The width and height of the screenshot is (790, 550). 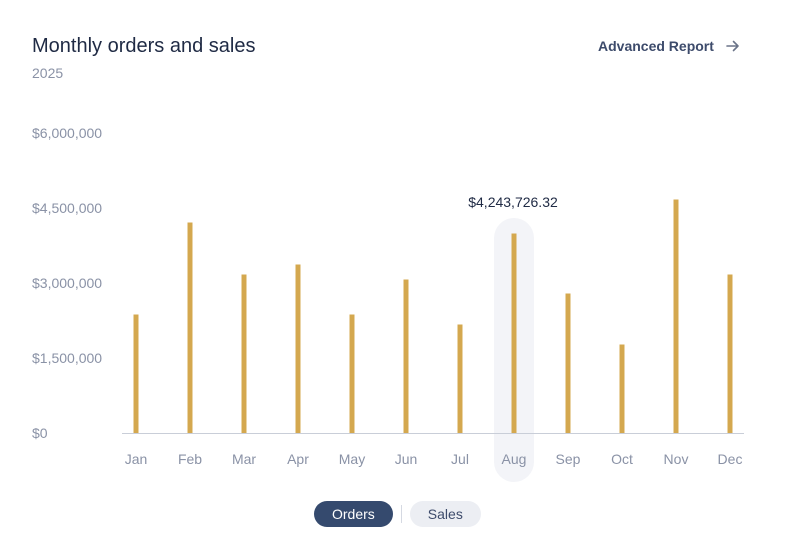 I want to click on x-tick-label: May, so click(x=352, y=459).